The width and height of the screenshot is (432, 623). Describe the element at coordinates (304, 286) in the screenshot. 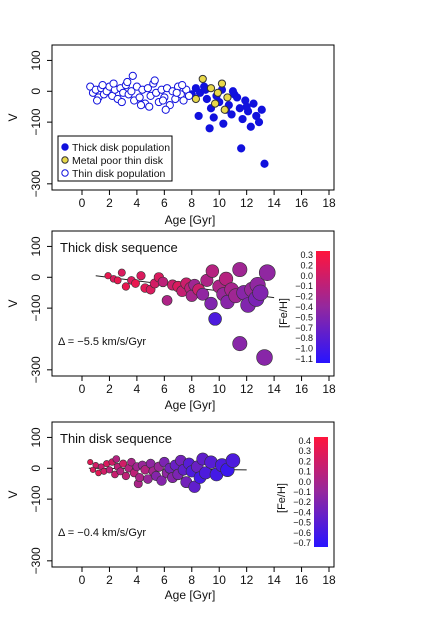

I see `colorbar-tick-label: −0.1` at that location.